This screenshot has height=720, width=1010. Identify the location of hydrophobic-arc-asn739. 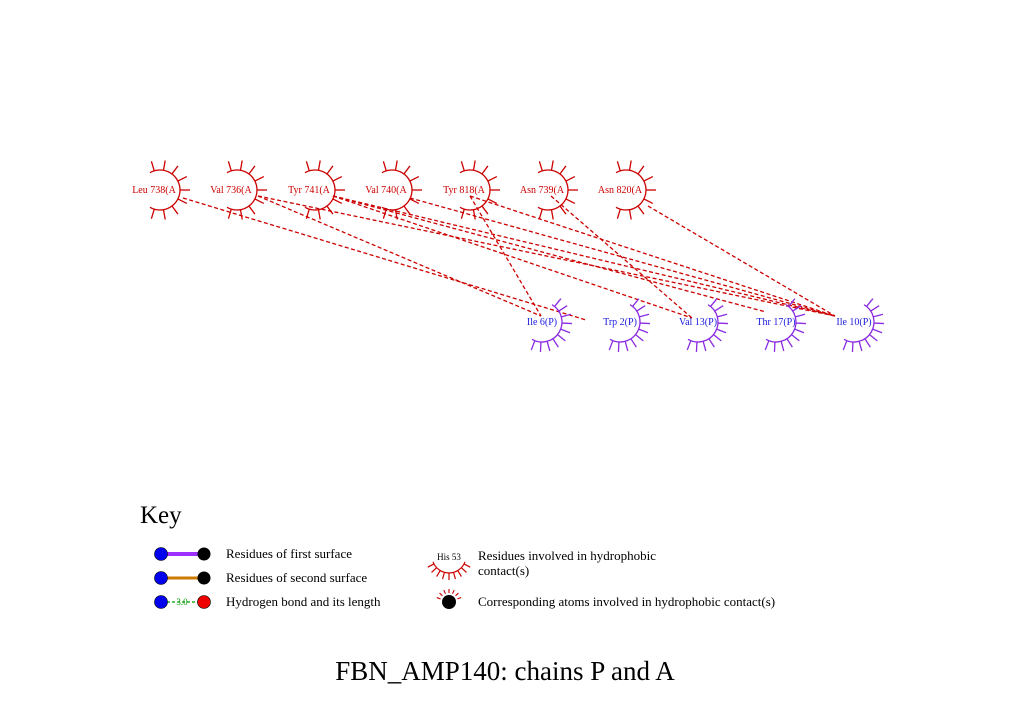
(557, 190).